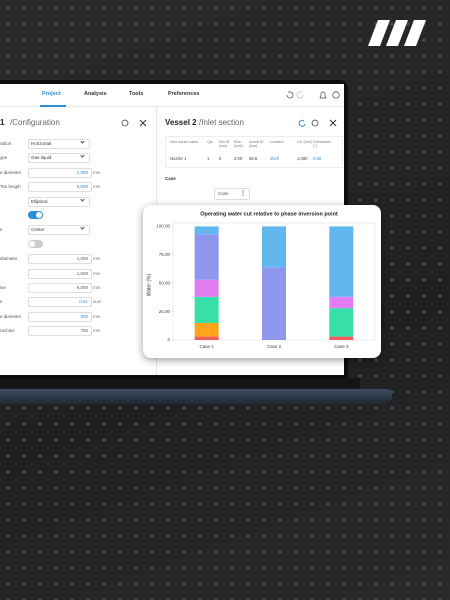  I want to click on field-label: Tan length, so click(10, 187).